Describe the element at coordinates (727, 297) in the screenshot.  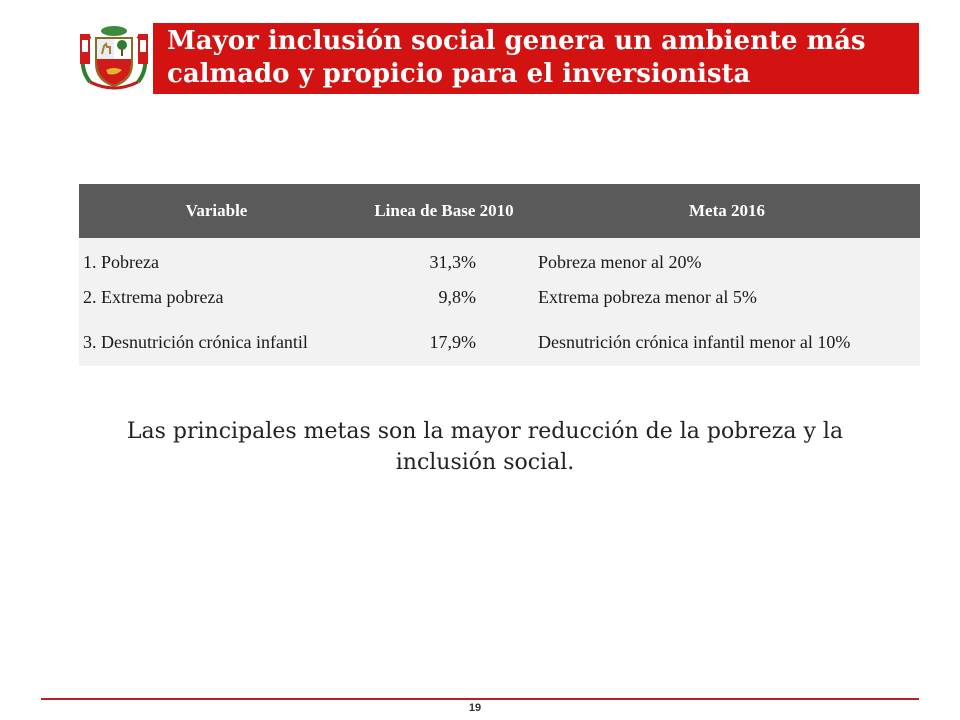
I see `cell-goal: Extrema pobreza menor al 5%` at that location.